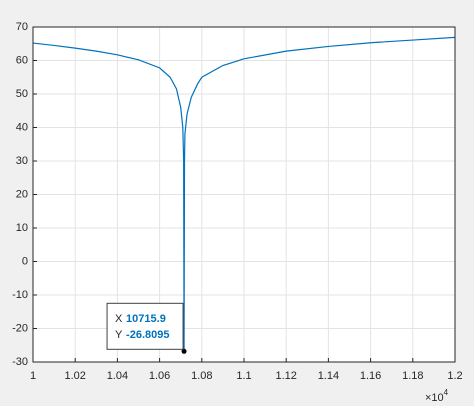  I want to click on datatip-y-name: Y, so click(119, 335).